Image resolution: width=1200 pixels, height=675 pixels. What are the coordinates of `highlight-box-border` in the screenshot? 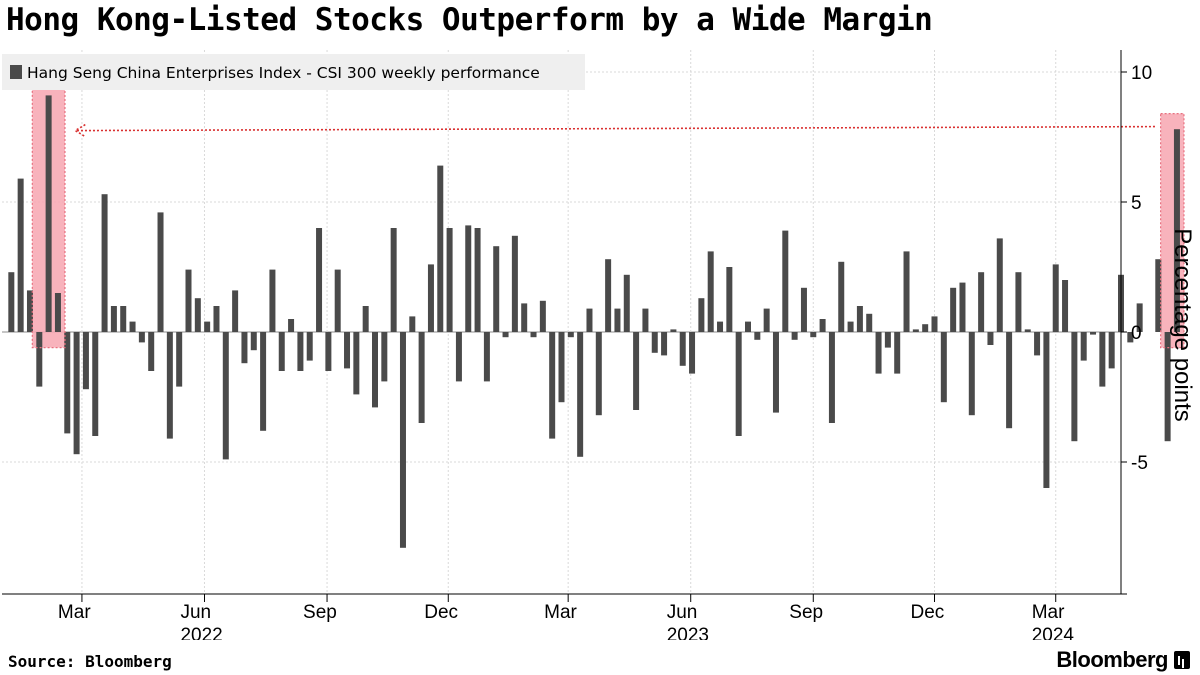 It's located at (1172, 230).